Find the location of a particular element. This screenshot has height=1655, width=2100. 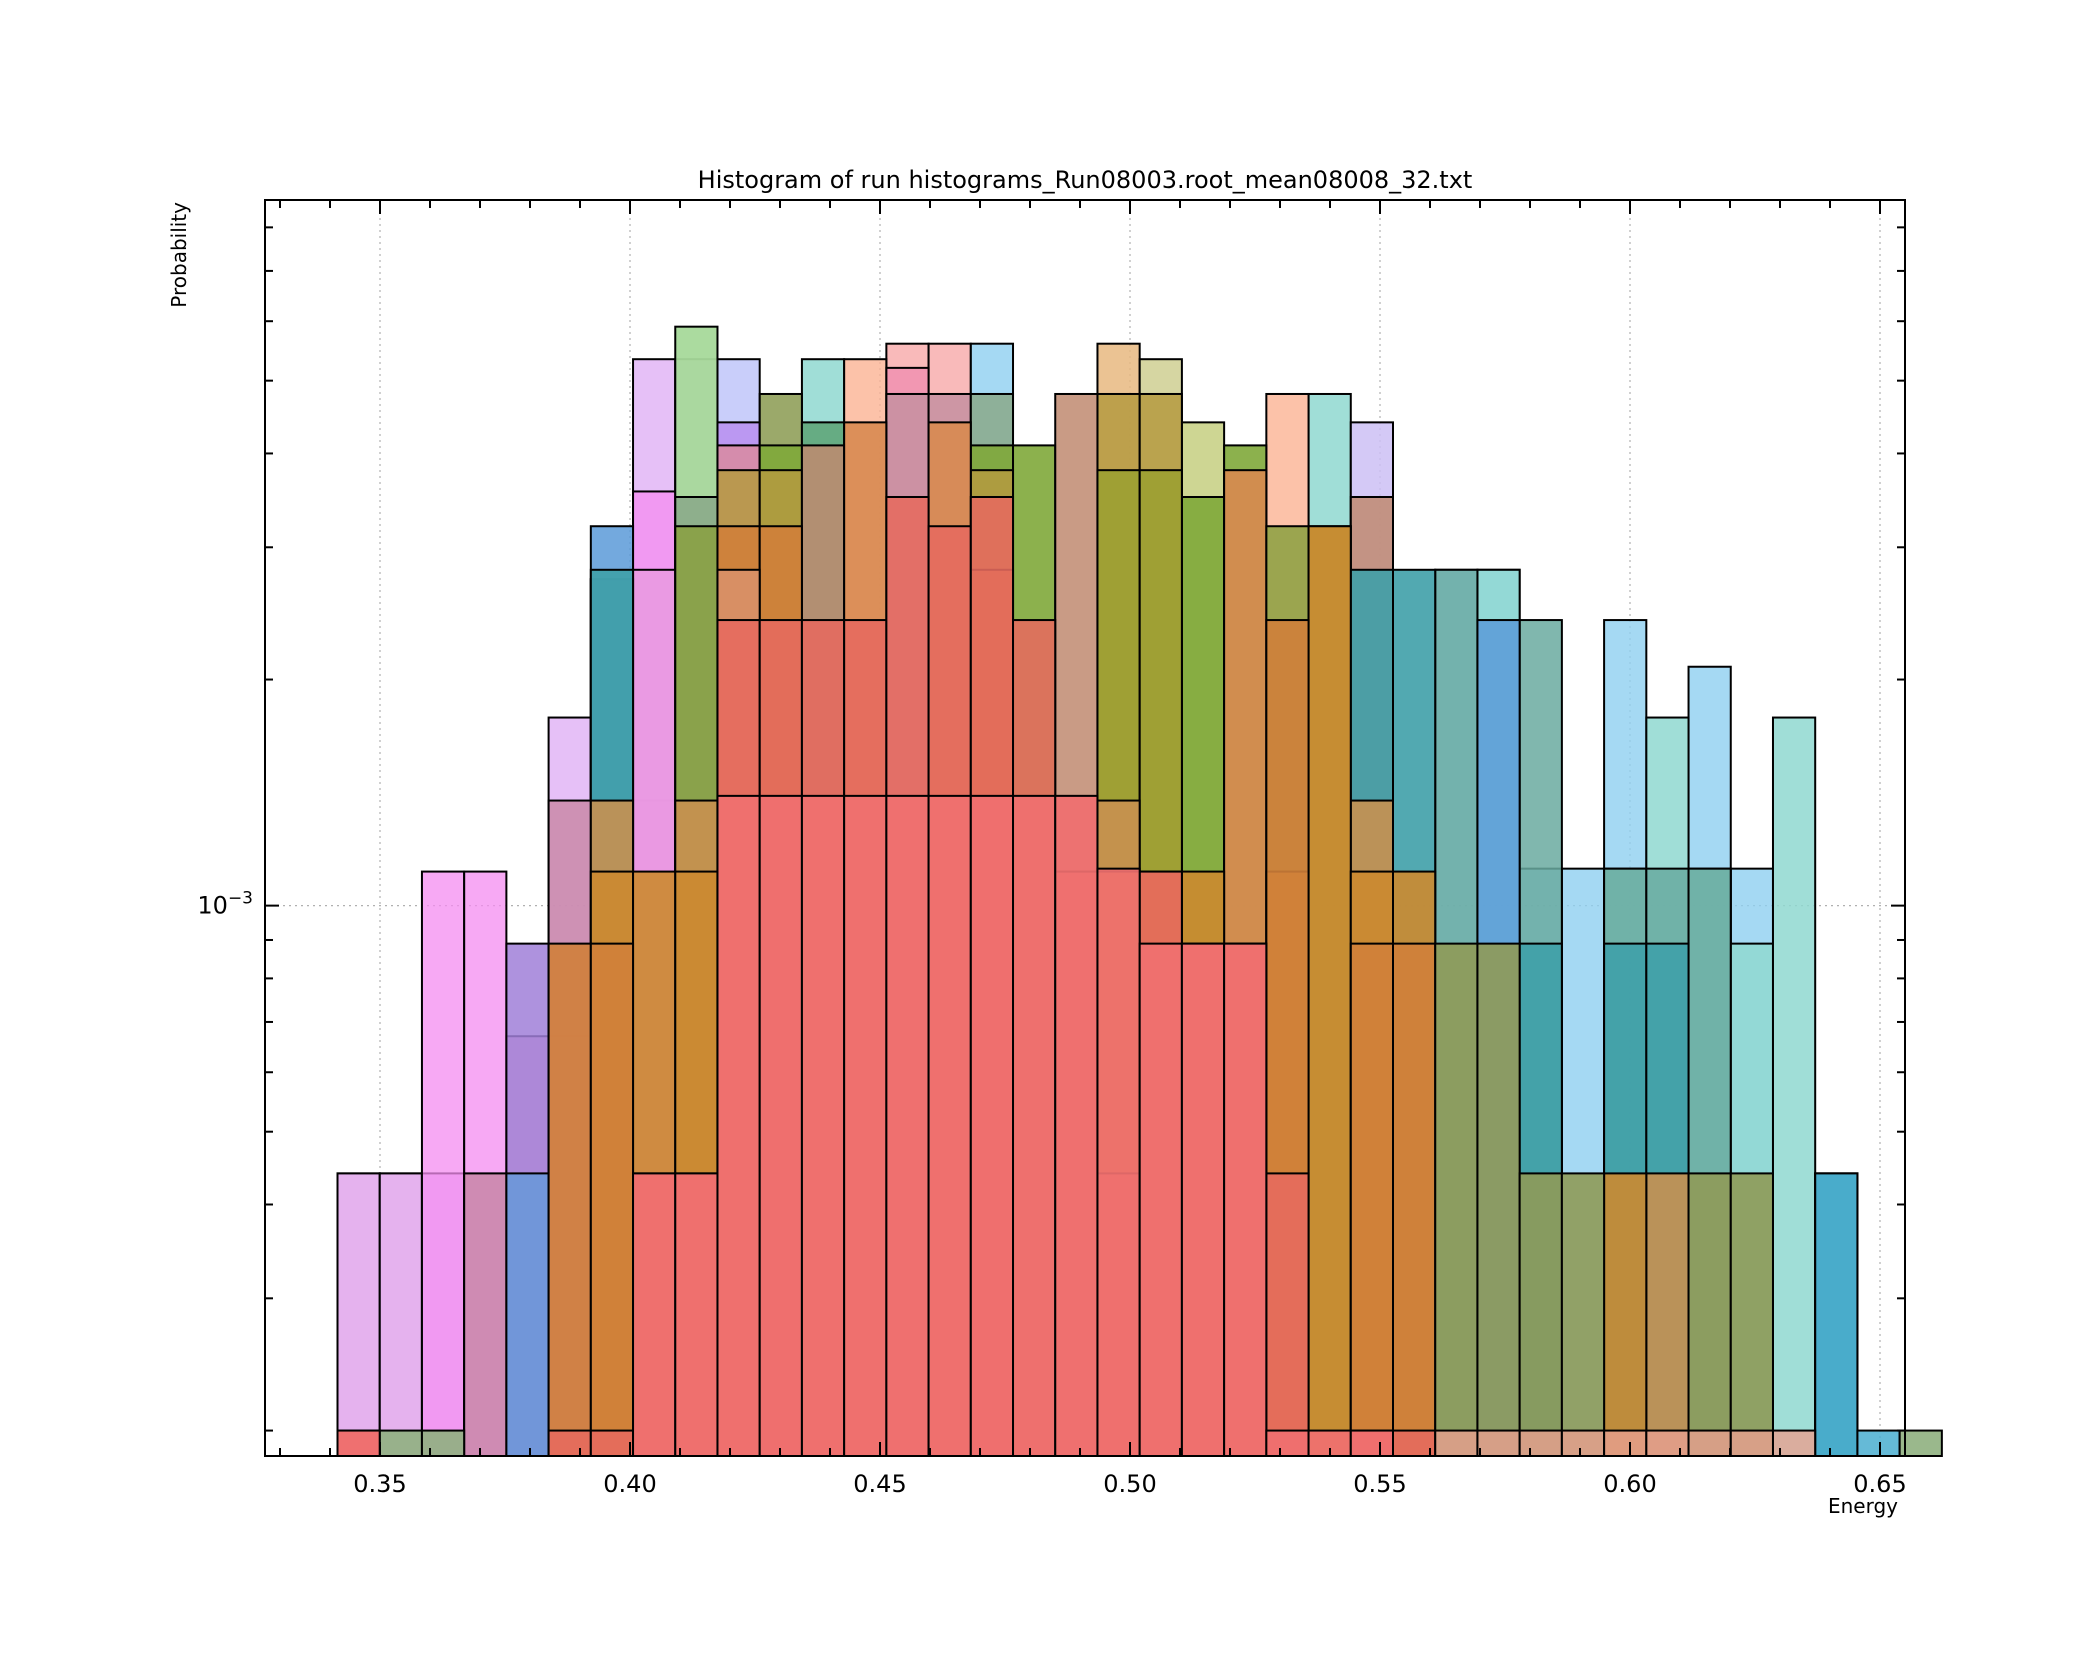

x-tick-label: 0.60 is located at coordinates (1629, 1484).